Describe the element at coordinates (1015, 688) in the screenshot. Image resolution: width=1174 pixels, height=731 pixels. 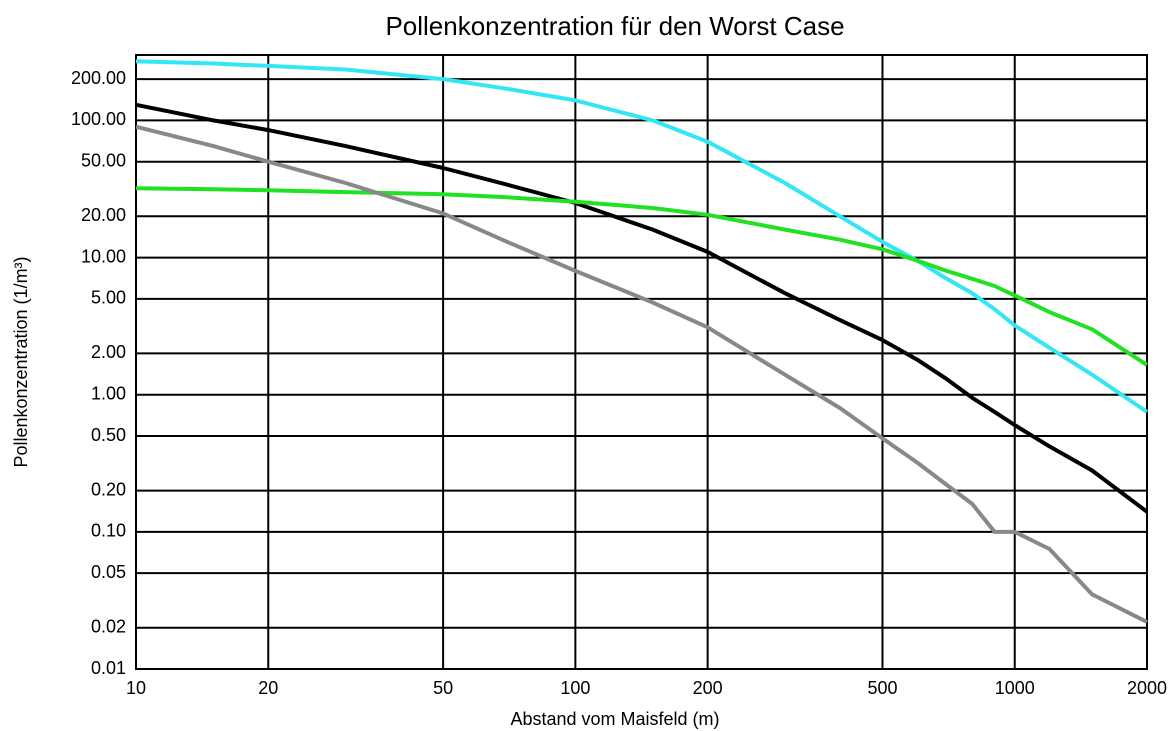
I see `x-tick-label: 1000` at that location.